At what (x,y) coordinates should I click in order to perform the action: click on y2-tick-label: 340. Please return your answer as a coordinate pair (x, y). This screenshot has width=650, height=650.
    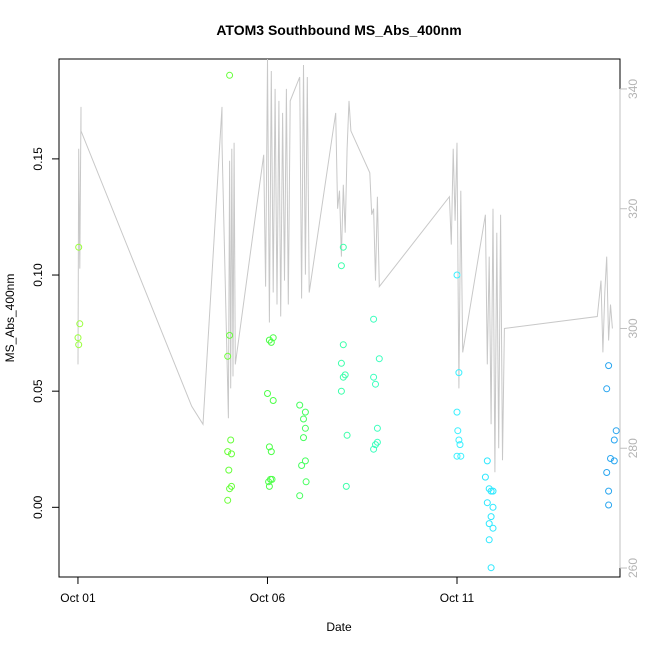
    Looking at the image, I should click on (633, 89).